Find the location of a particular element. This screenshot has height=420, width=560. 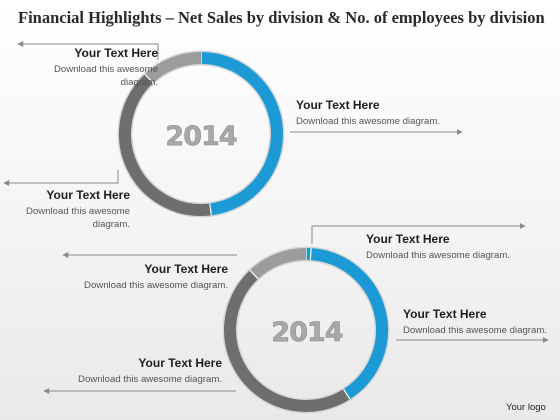

year-label-top: 2014 is located at coordinates (200, 136).